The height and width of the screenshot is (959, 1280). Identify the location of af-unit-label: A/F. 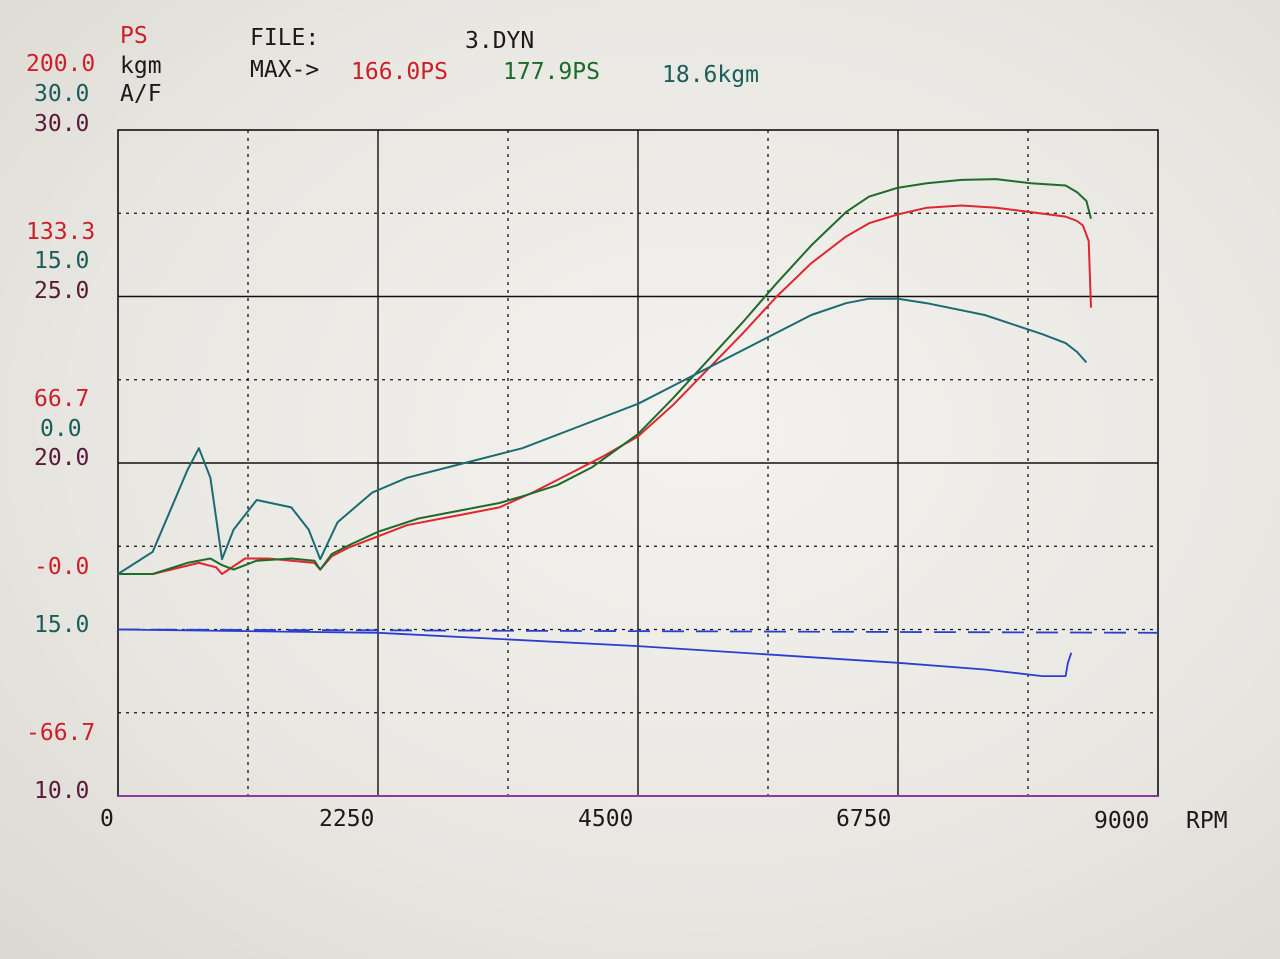
(141, 94).